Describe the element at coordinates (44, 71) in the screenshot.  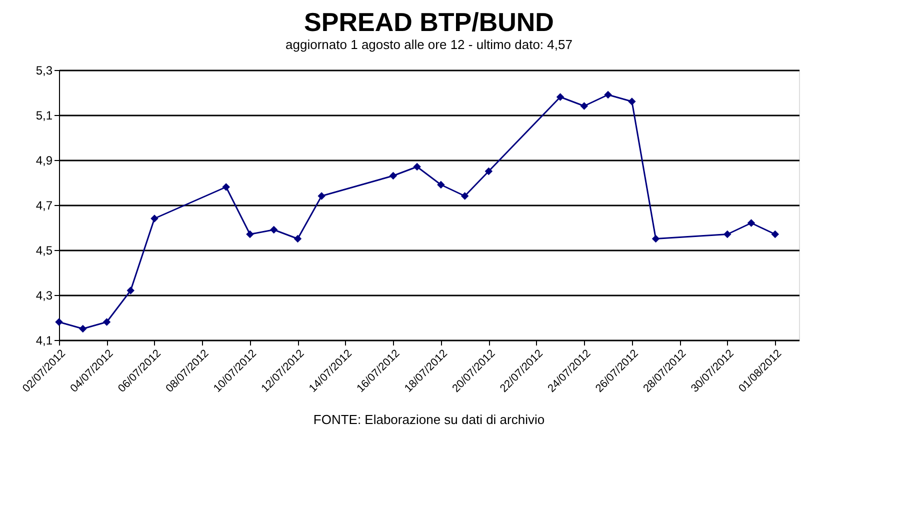
I see `y-tick-label: 5,3` at that location.